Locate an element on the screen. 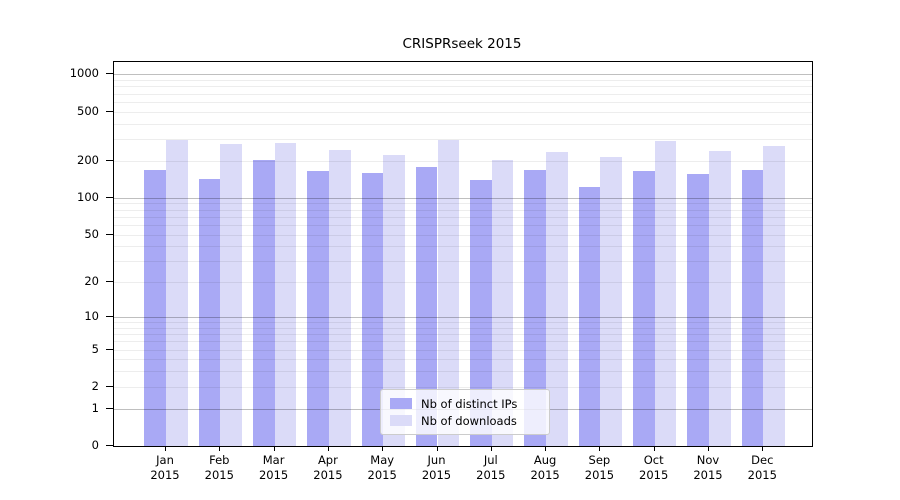  bar-nb-of-downloads-jun is located at coordinates (448, 292).